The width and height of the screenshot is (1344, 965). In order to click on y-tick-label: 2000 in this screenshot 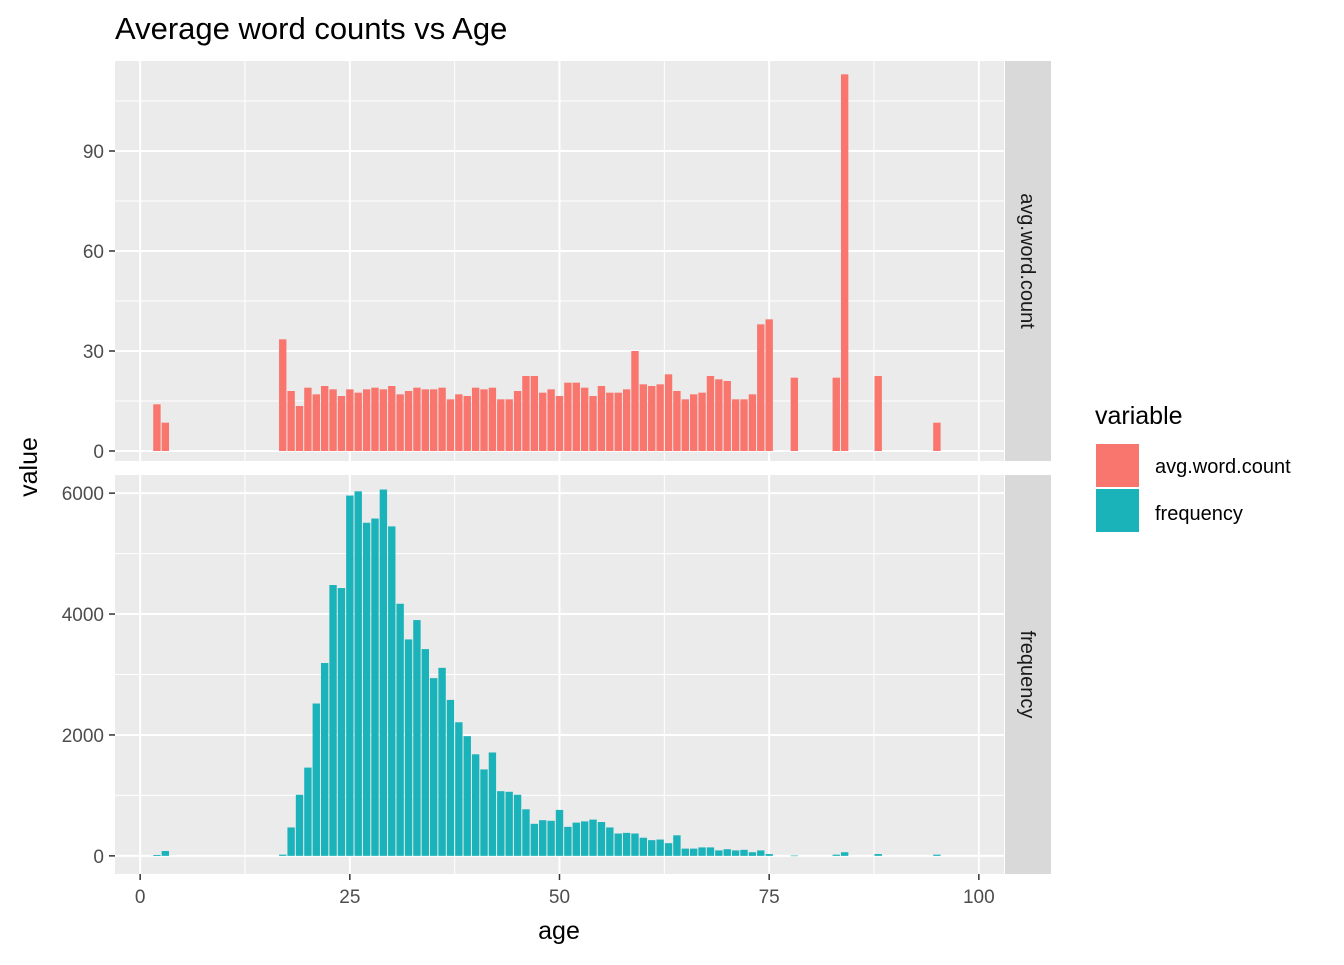, I will do `click(83, 736)`.